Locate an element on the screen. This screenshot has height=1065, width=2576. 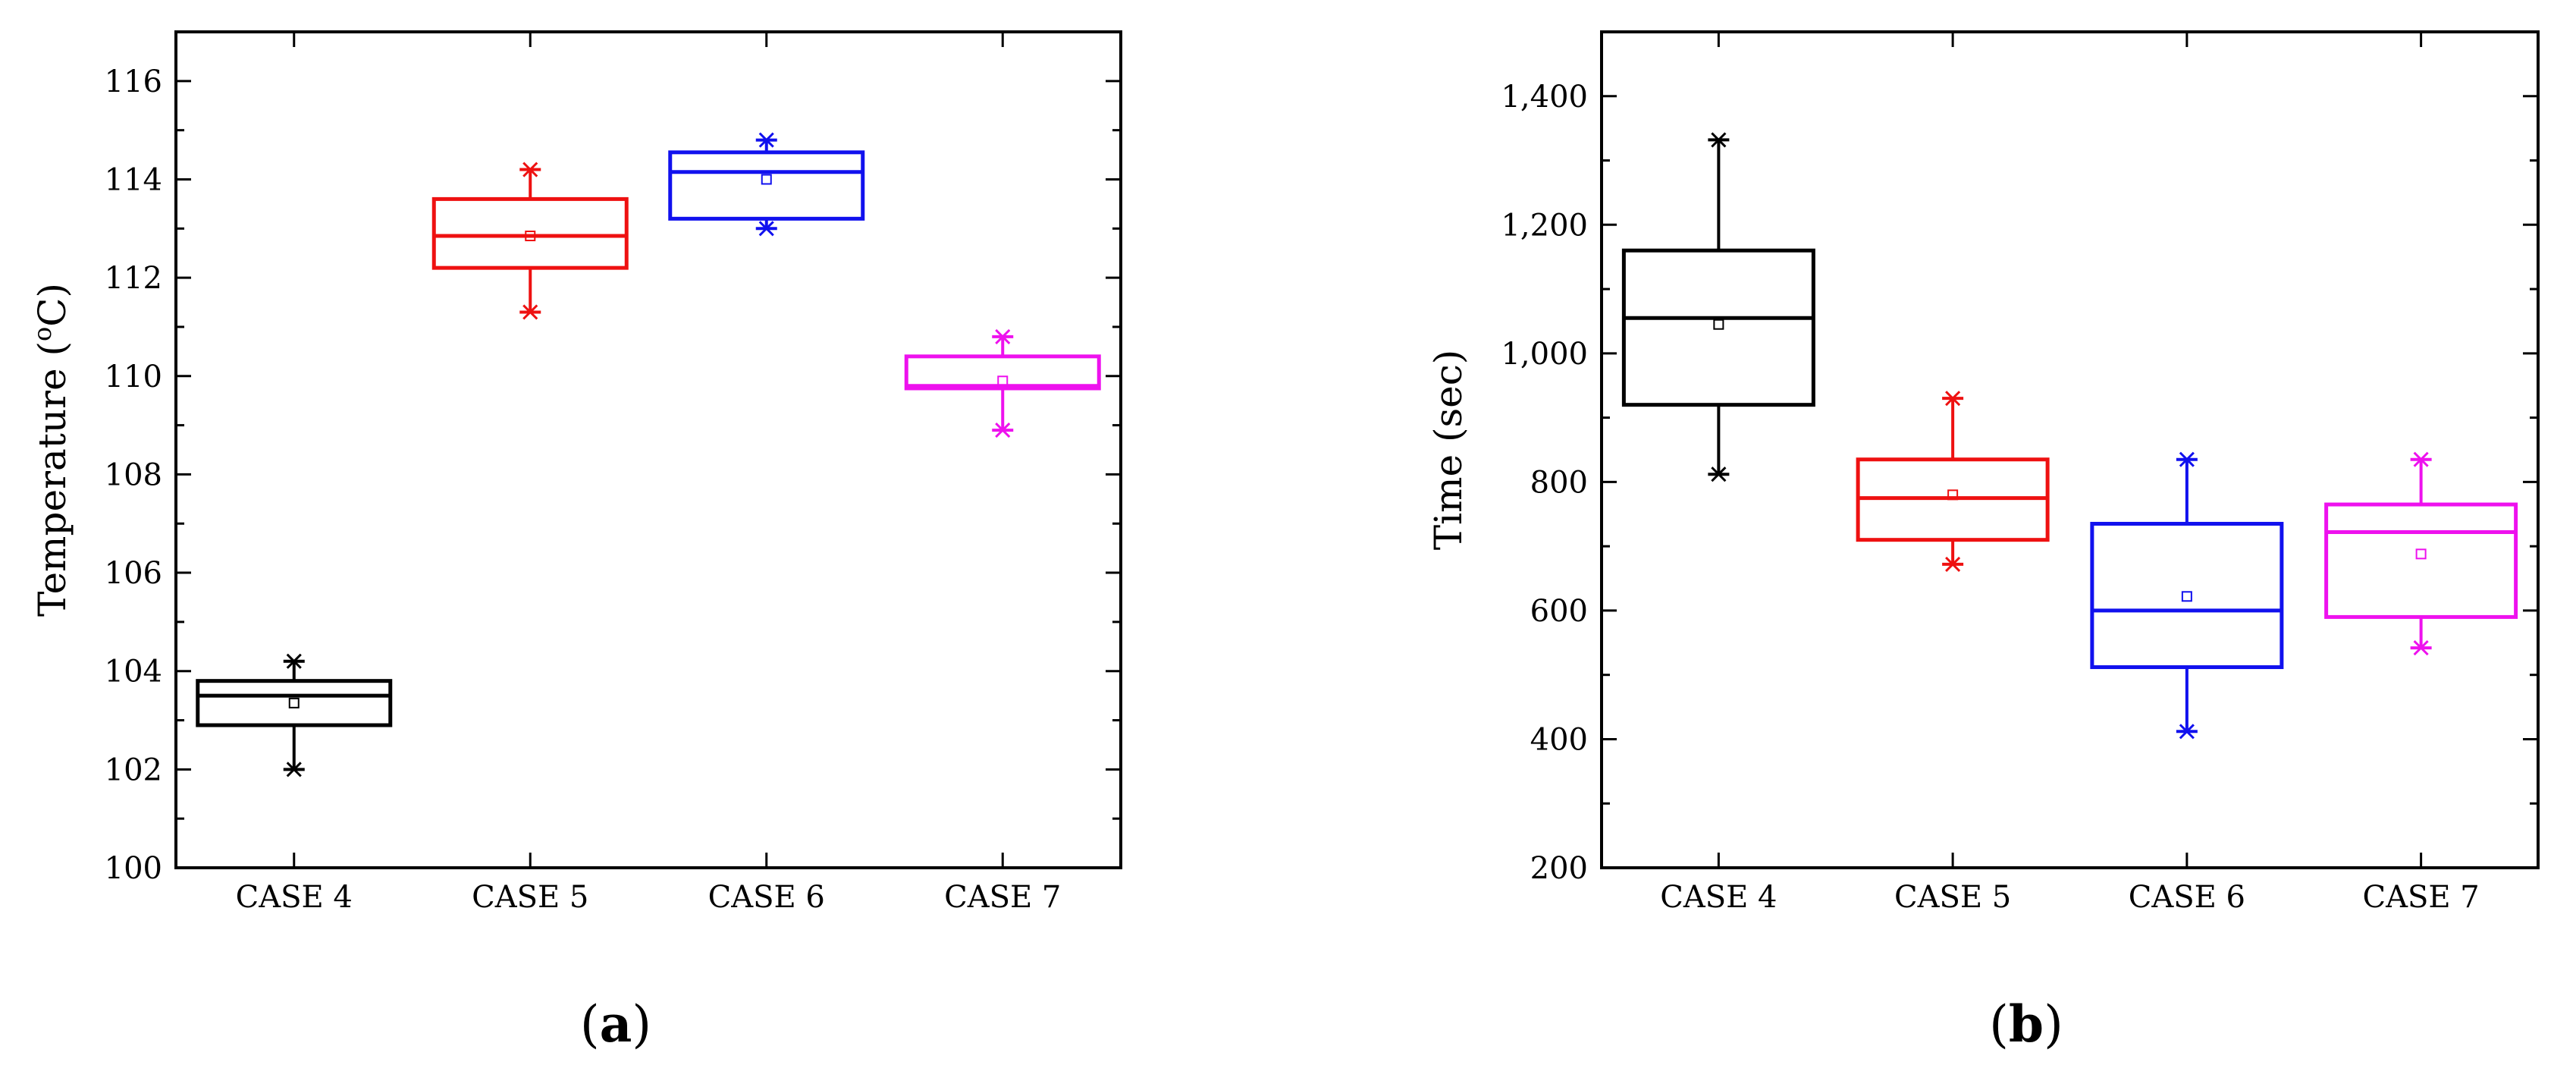
y-tick-label: 116 is located at coordinates (133, 81).